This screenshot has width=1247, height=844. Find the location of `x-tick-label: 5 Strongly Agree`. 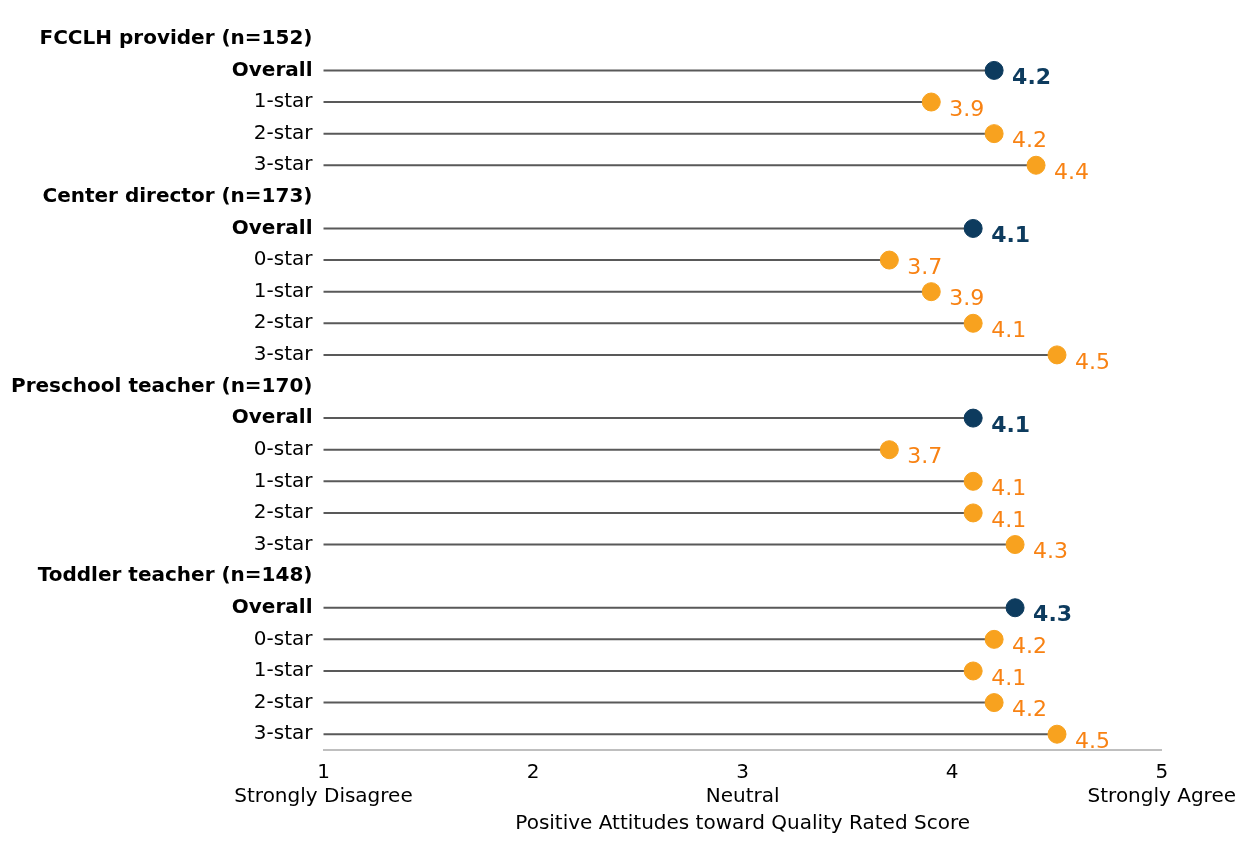

x-tick-label: 5 Strongly Agree is located at coordinates (1161, 783).